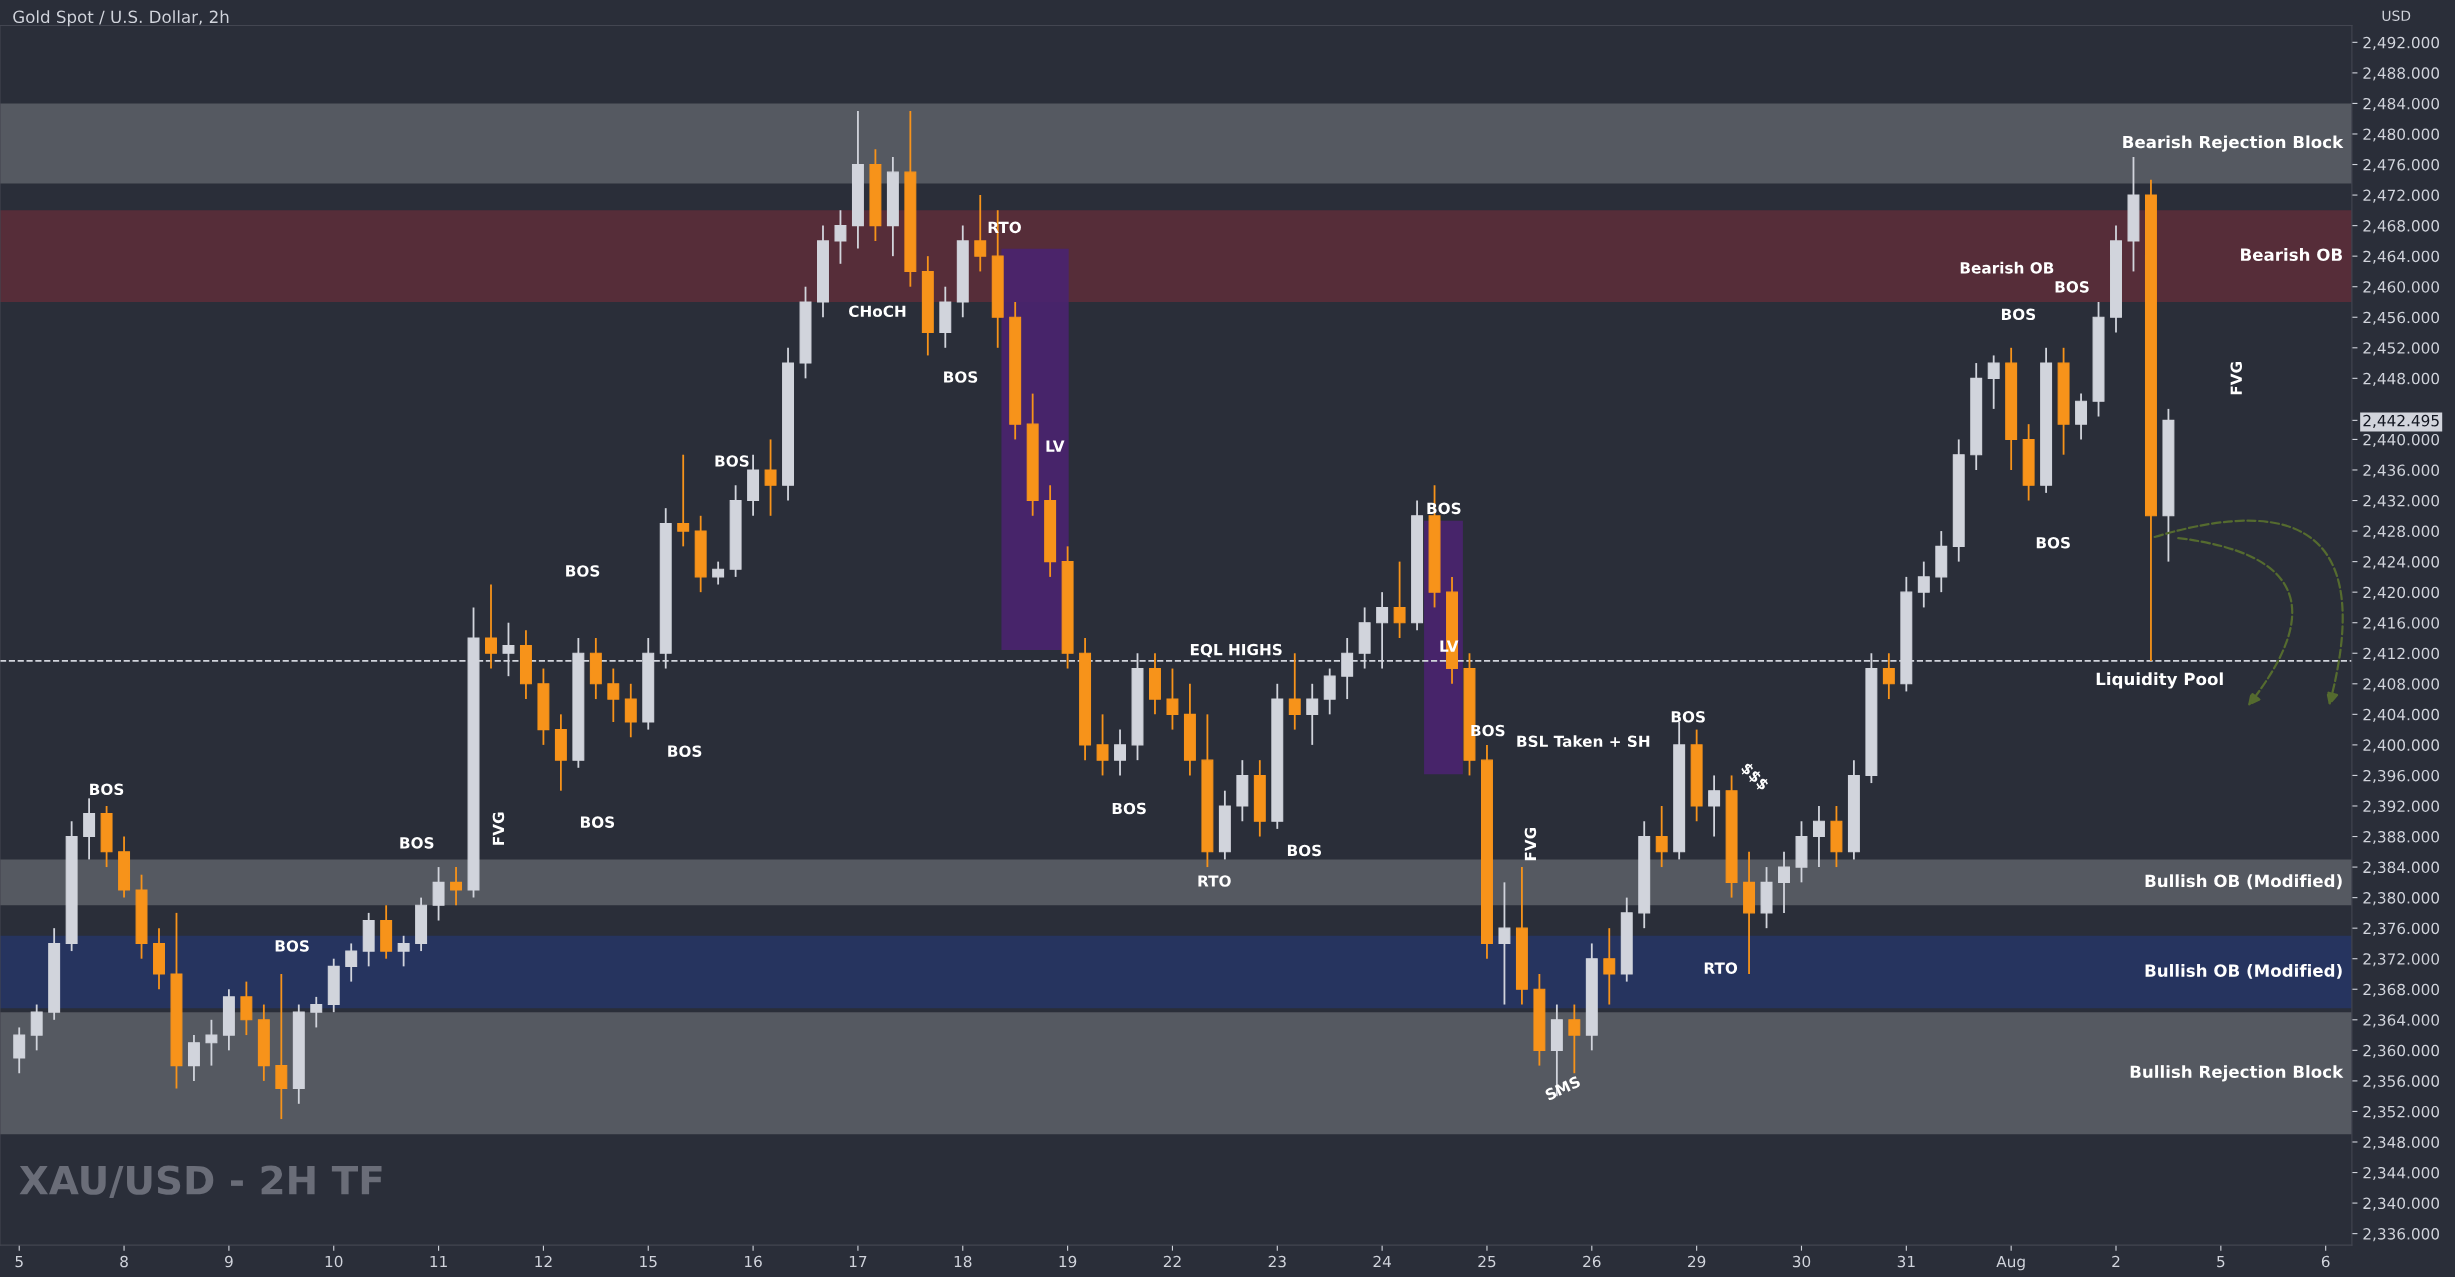  I want to click on chart-title: Gold Spot / U.S. Dollar, 2h, so click(121, 18).